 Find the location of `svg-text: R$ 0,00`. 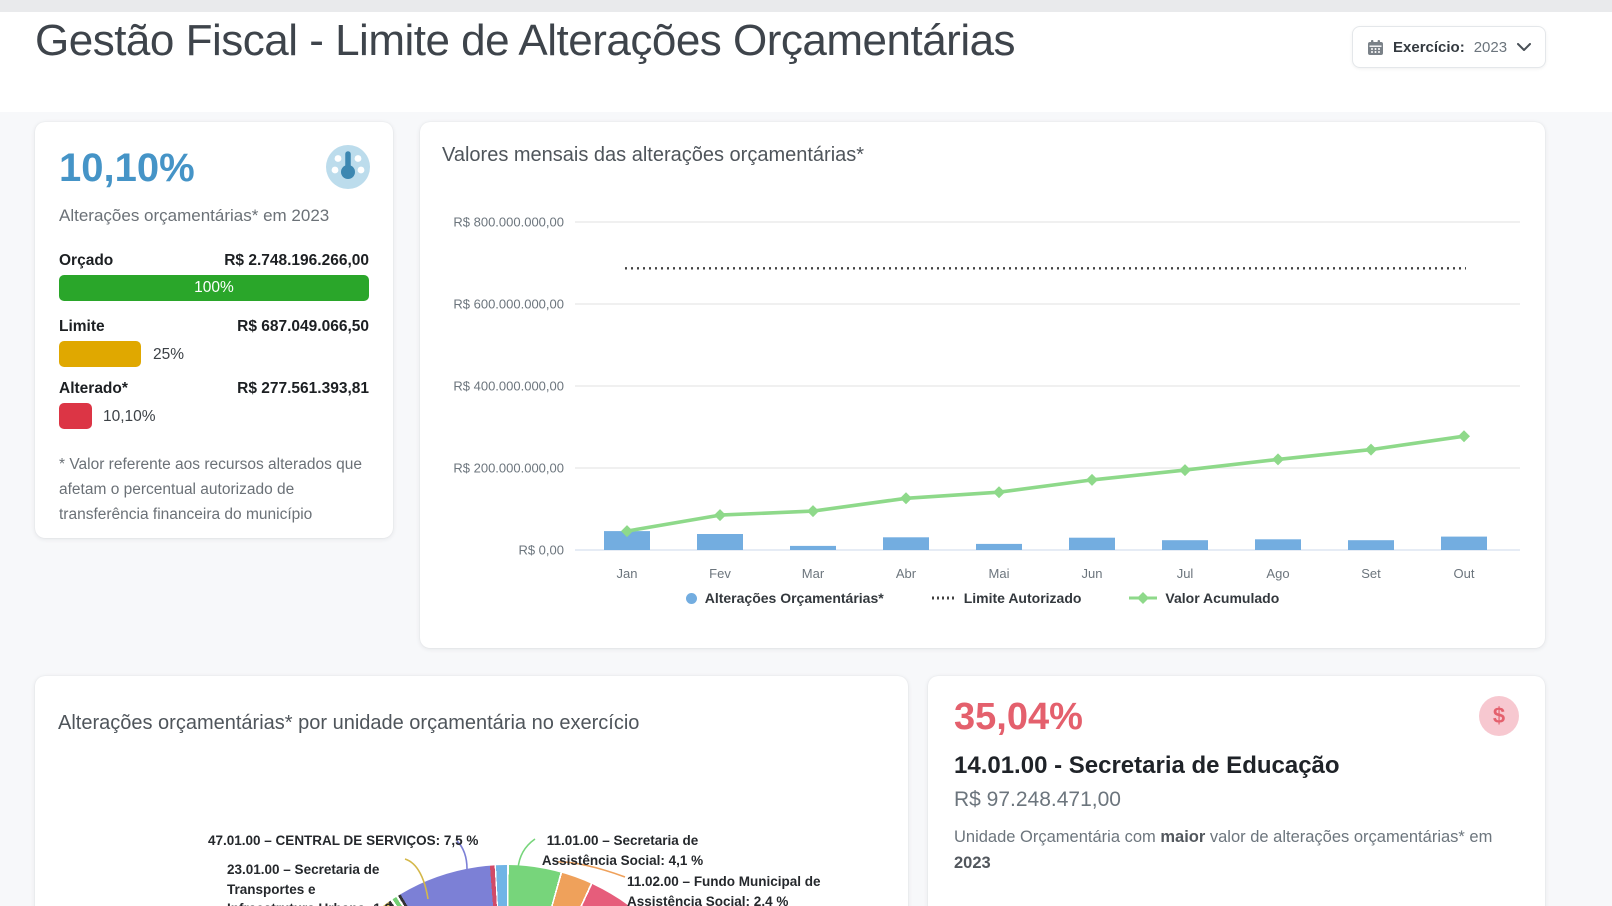

svg-text: R$ 0,00 is located at coordinates (541, 550).